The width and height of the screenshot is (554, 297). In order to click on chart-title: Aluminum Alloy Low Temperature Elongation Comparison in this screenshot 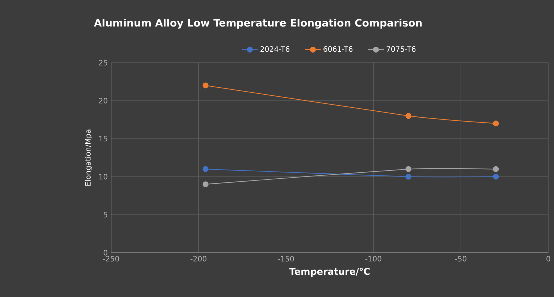, I will do `click(258, 24)`.